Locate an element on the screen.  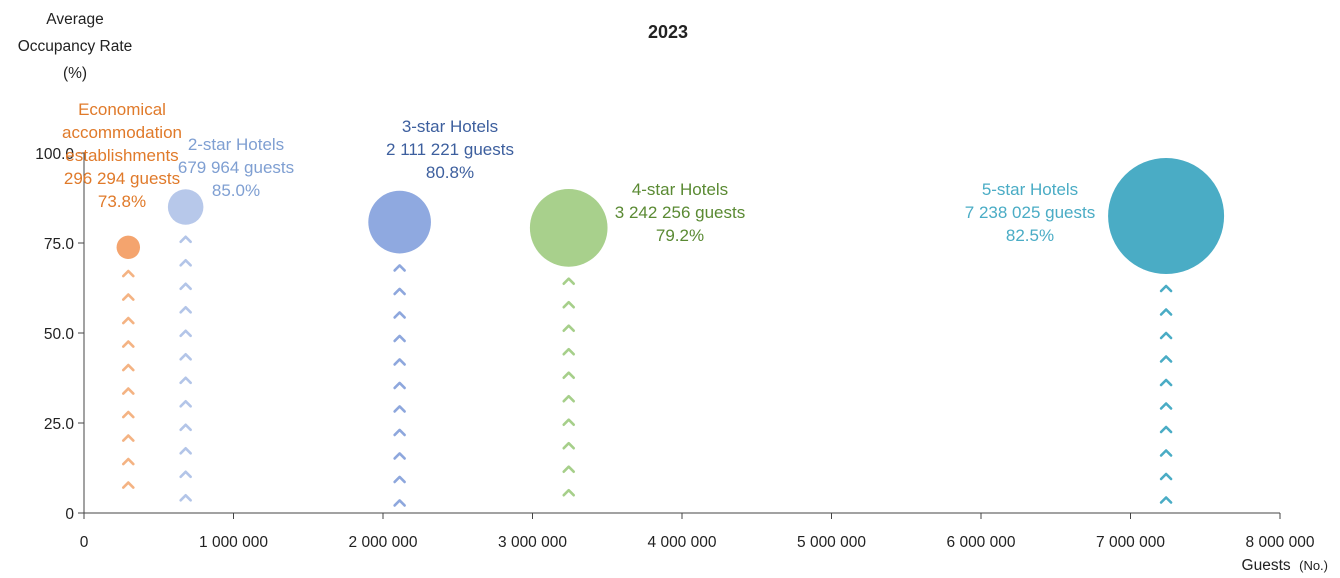
y-axis-title-line-3: (%) is located at coordinates (75, 73).